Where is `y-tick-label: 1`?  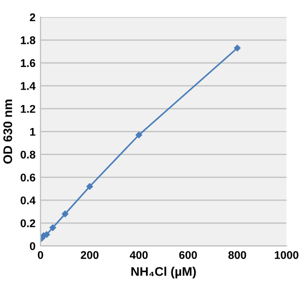
y-tick-label: 1 is located at coordinates (33, 132).